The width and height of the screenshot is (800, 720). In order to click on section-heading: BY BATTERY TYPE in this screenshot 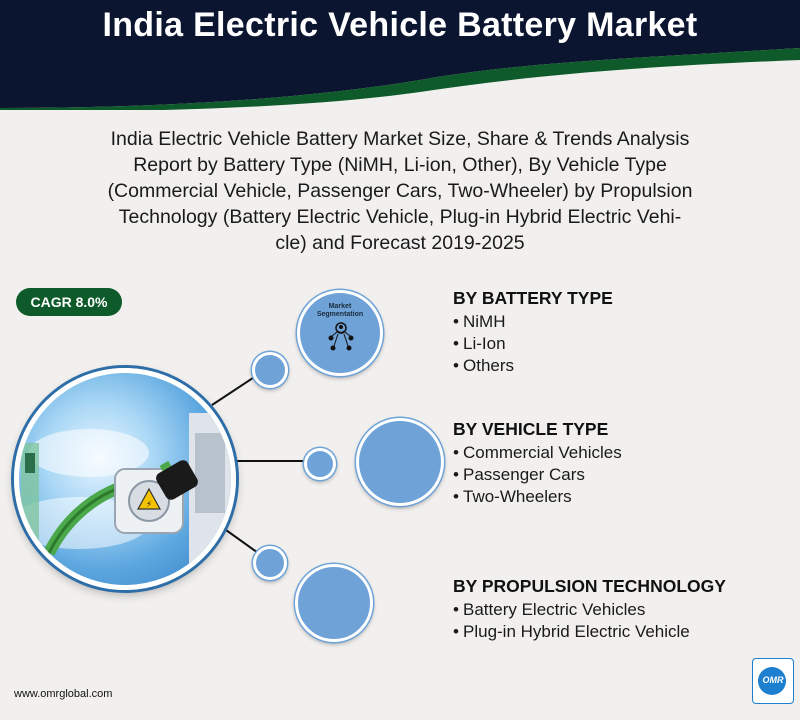, I will do `click(533, 298)`.